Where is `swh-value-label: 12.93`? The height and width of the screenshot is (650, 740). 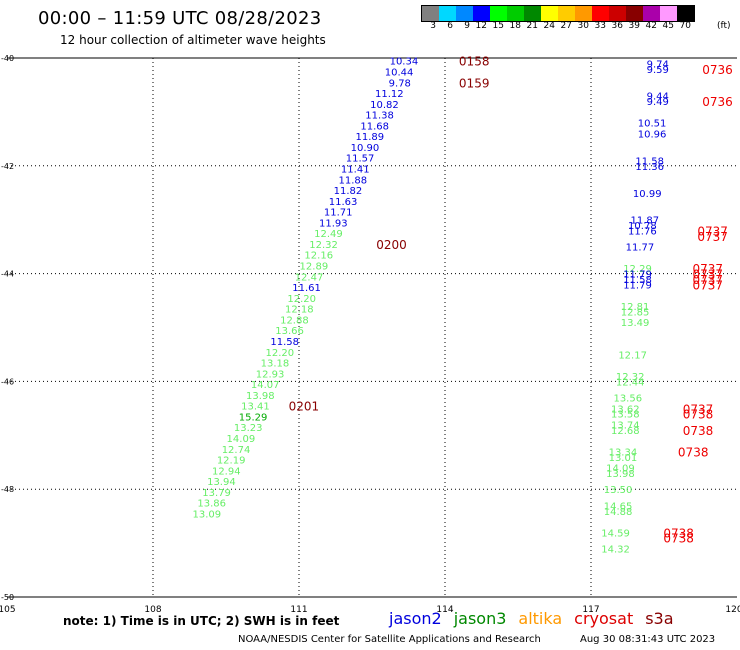 swh-value-label: 12.93 is located at coordinates (270, 374).